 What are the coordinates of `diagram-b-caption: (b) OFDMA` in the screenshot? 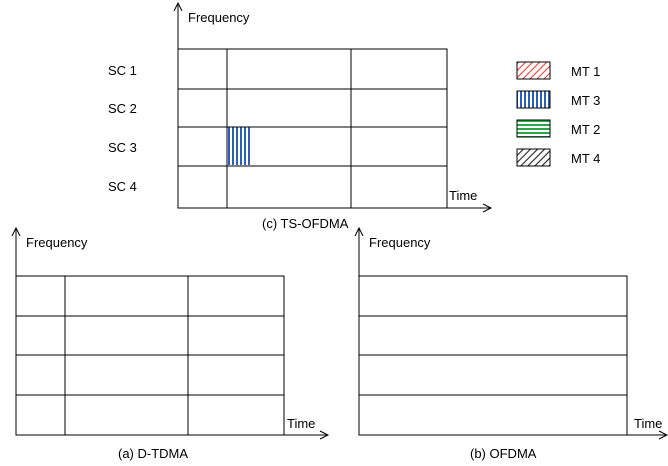 It's located at (503, 453).